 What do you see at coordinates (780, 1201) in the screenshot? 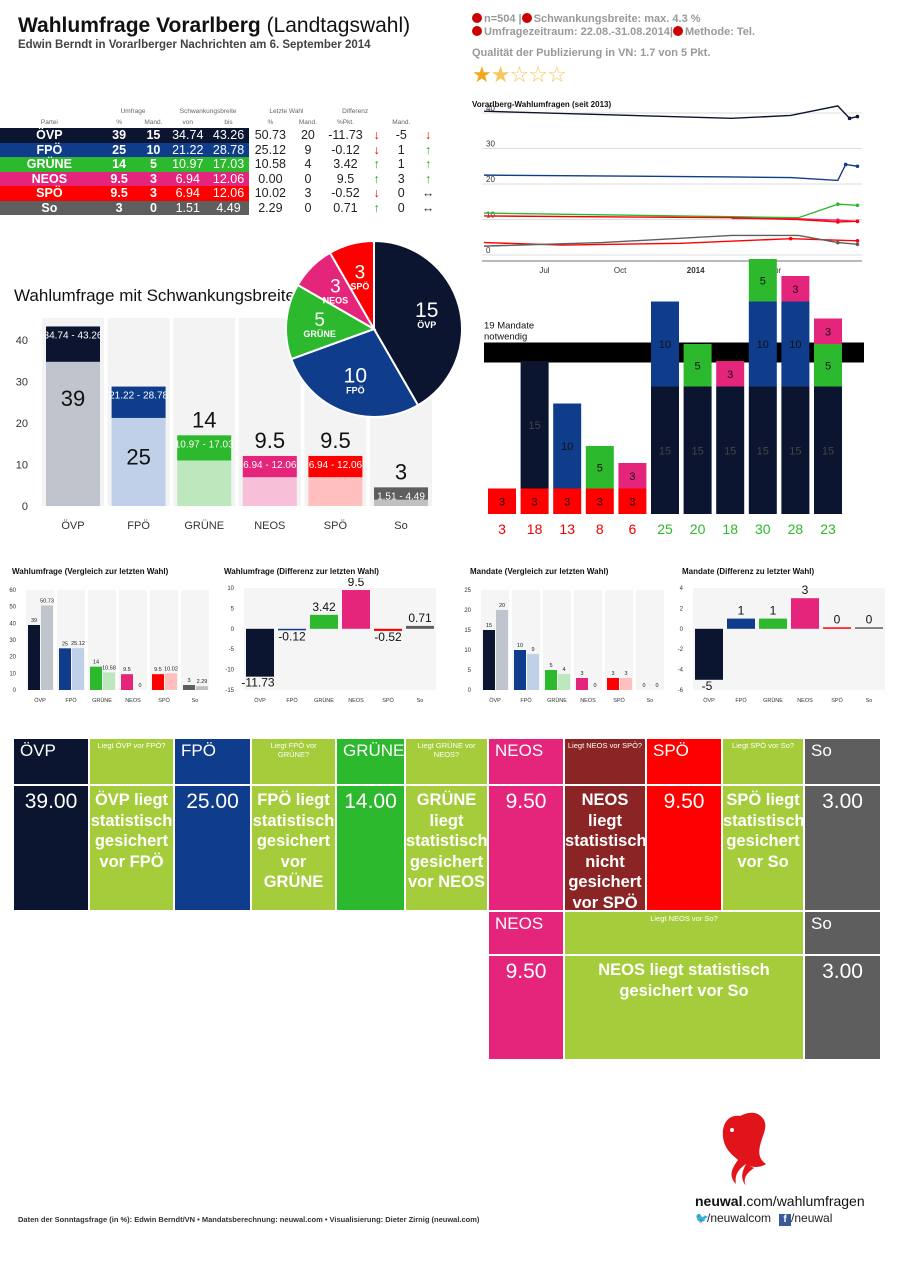
I see `brand-url: neuwal.com/wahlumfragen` at bounding box center [780, 1201].